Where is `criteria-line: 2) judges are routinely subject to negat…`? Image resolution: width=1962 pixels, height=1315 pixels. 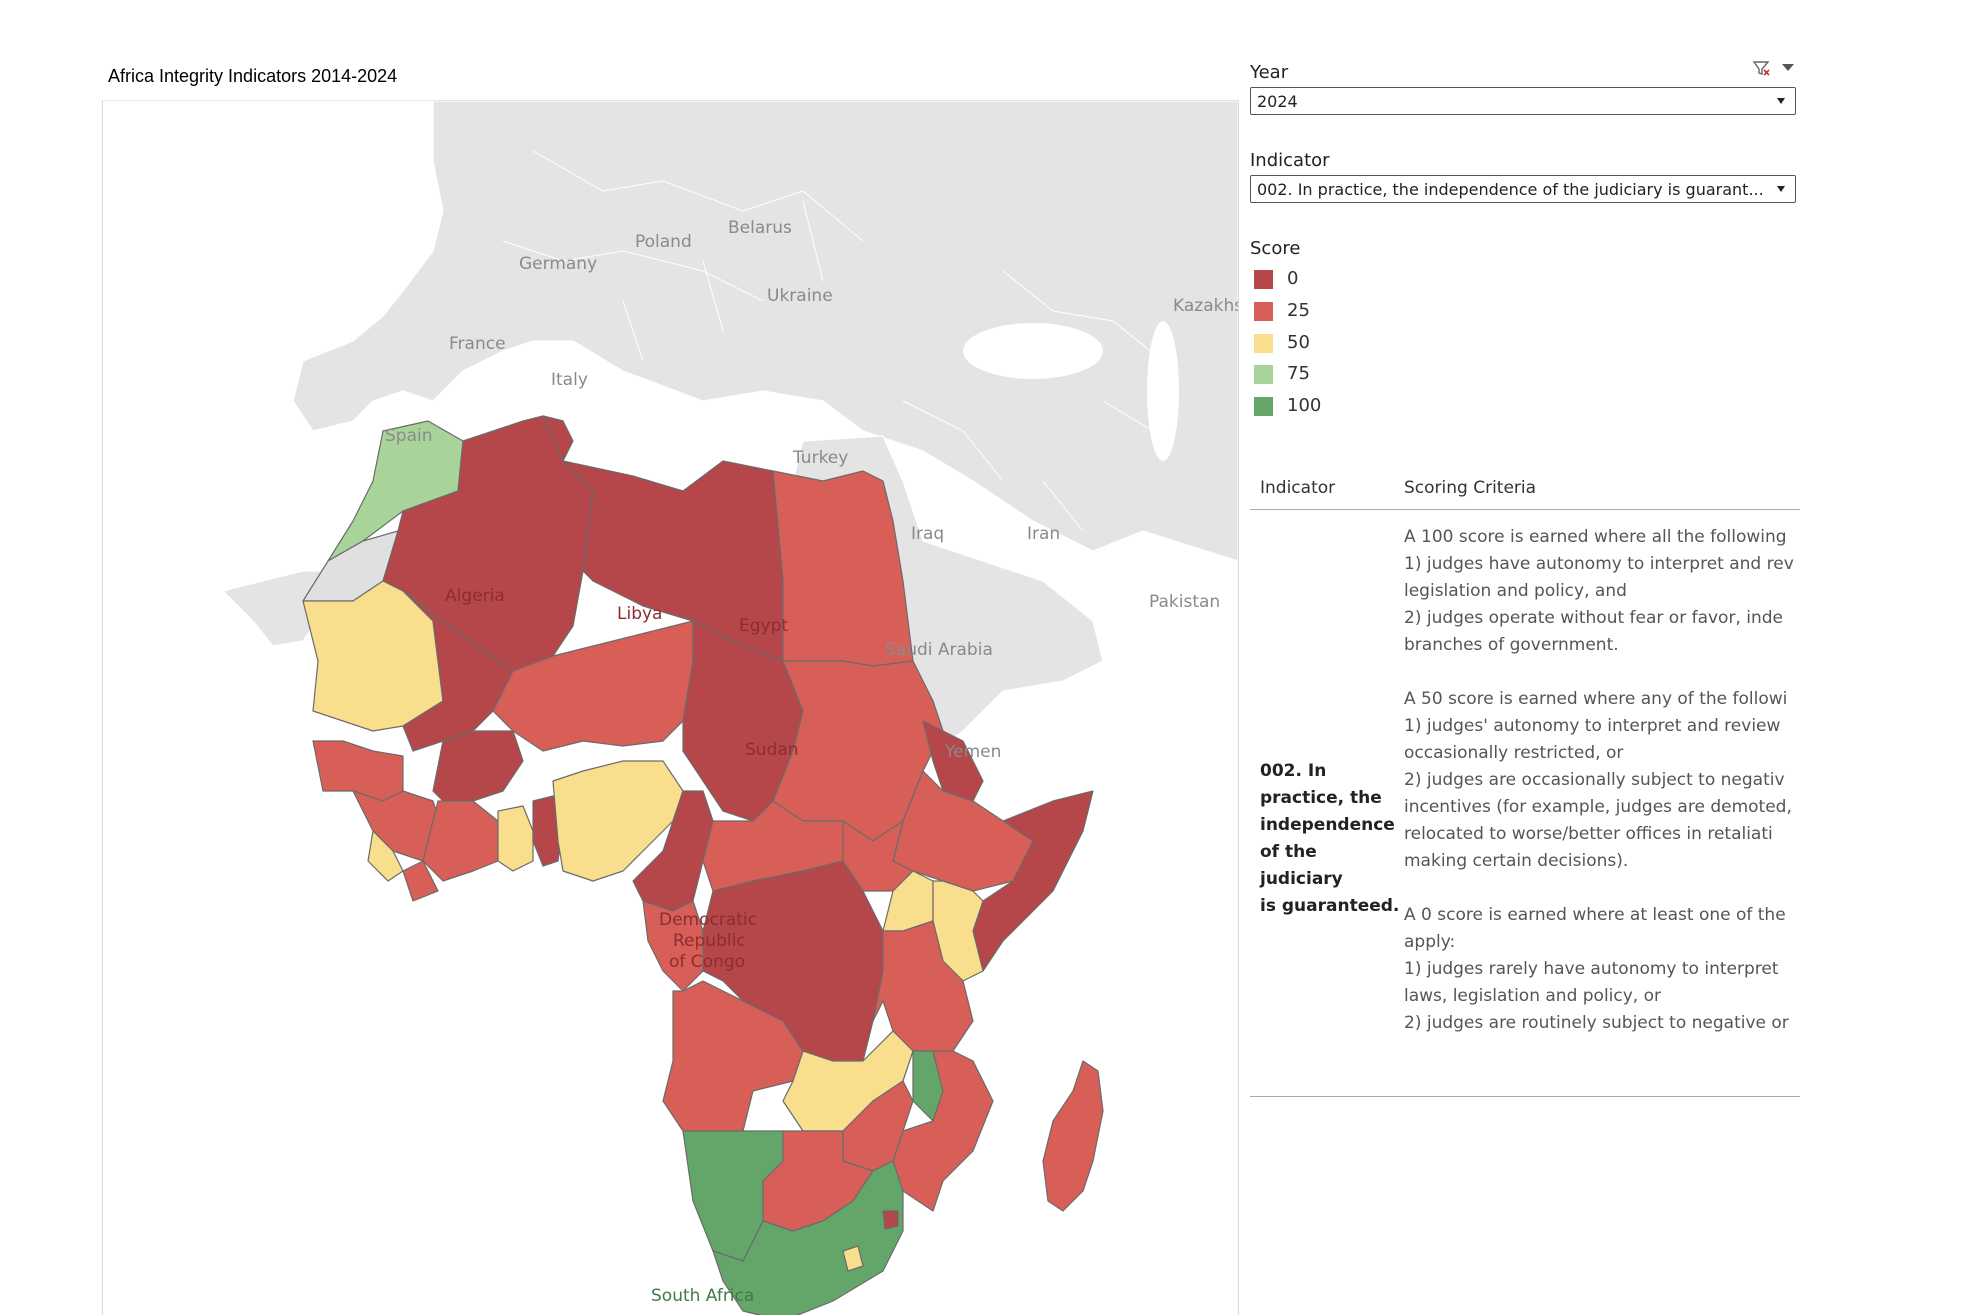
criteria-line: 2) judges are routinely subject to negat… is located at coordinates (1596, 1023).